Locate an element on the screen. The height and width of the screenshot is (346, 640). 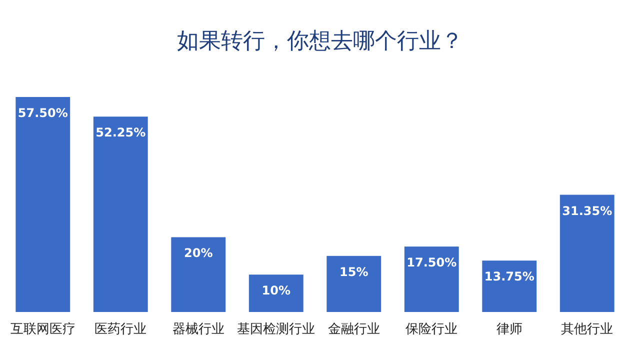
data-label: 57.50% is located at coordinates (43, 113).